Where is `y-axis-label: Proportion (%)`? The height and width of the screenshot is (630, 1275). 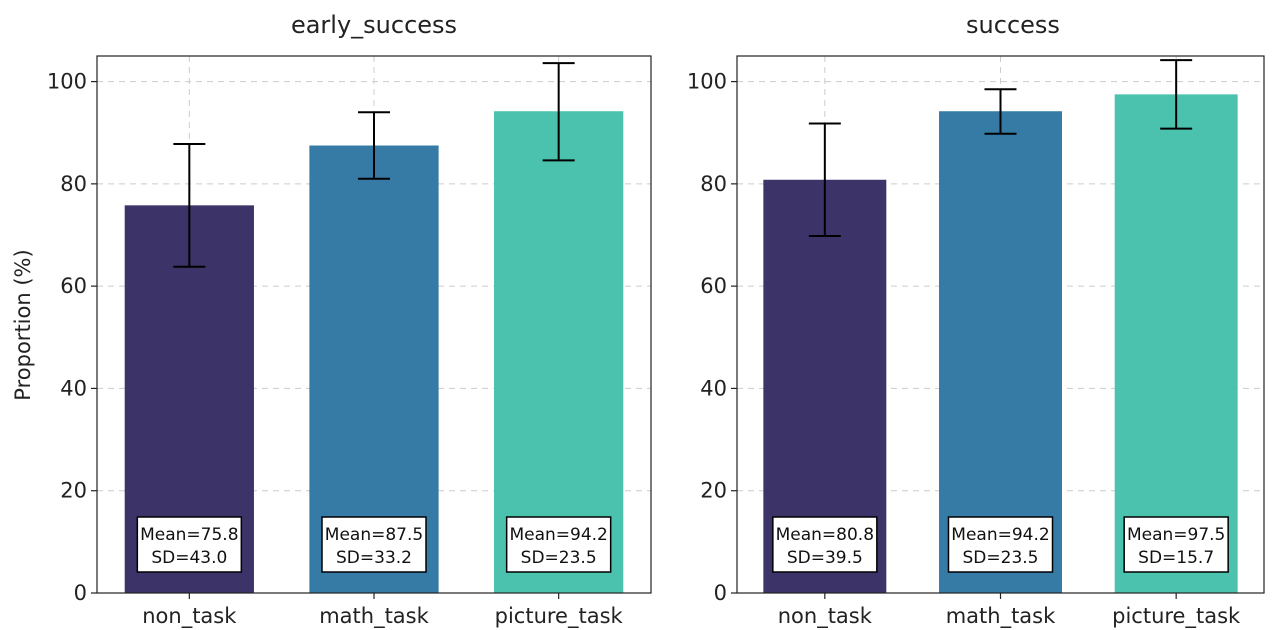 y-axis-label: Proportion (%) is located at coordinates (23, 324).